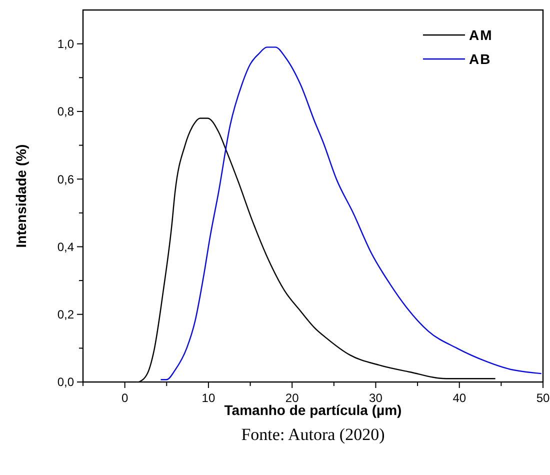  I want to click on x-tick-label: 20, so click(292, 398).